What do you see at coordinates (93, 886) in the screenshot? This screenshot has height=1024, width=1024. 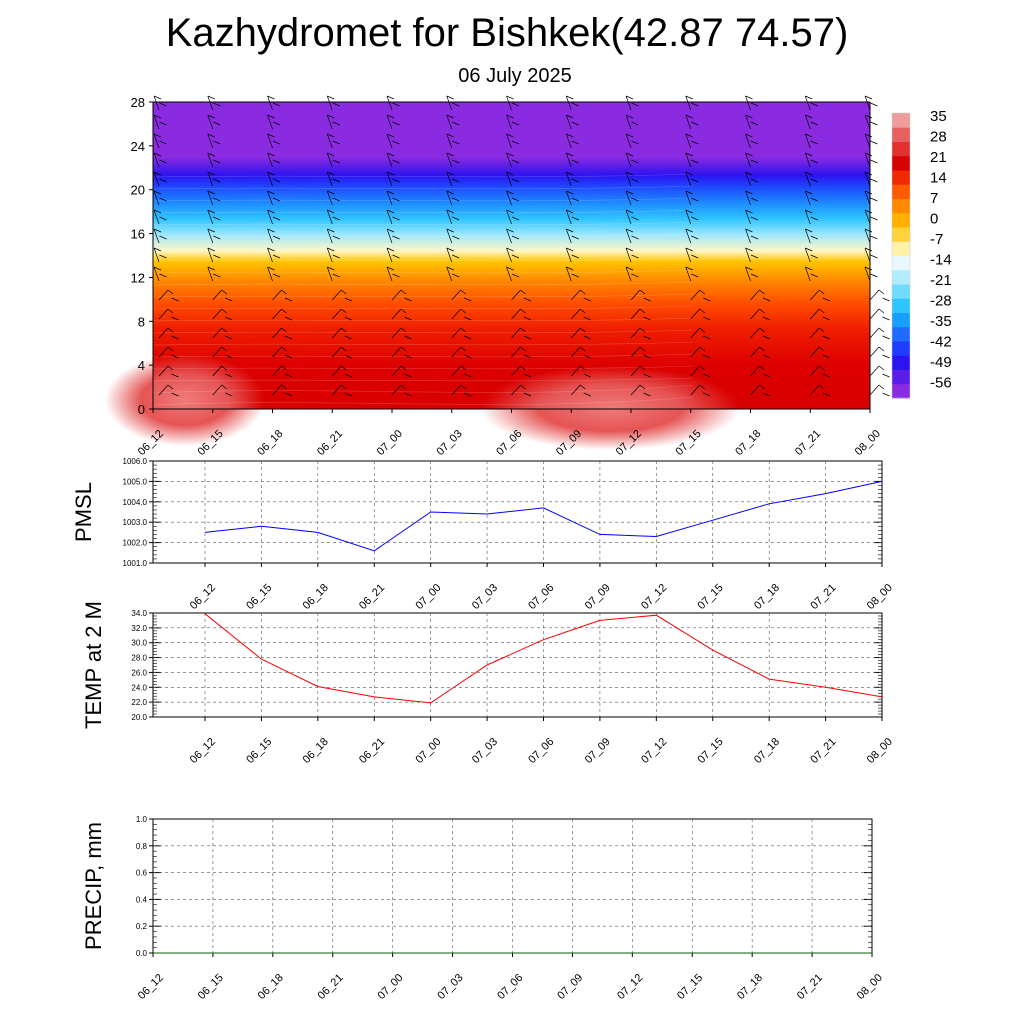 I see `precip-y-axis-label: PRECIP, mm` at bounding box center [93, 886].